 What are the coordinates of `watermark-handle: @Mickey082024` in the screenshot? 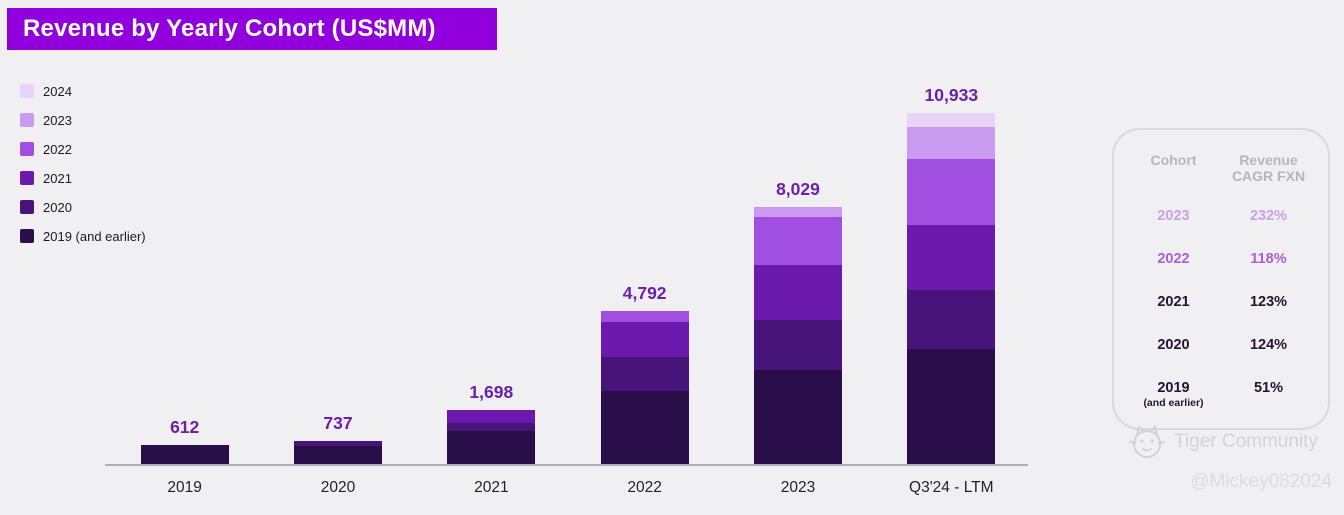 It's located at (1261, 481).